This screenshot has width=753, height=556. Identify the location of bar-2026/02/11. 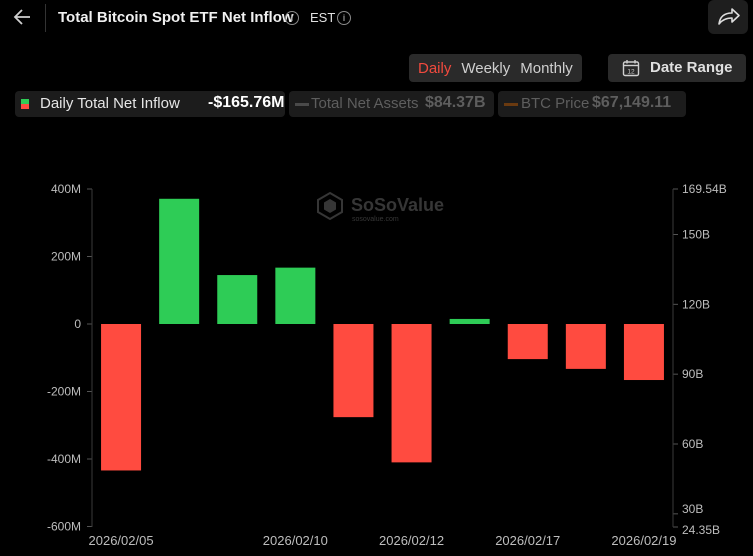
(353, 371).